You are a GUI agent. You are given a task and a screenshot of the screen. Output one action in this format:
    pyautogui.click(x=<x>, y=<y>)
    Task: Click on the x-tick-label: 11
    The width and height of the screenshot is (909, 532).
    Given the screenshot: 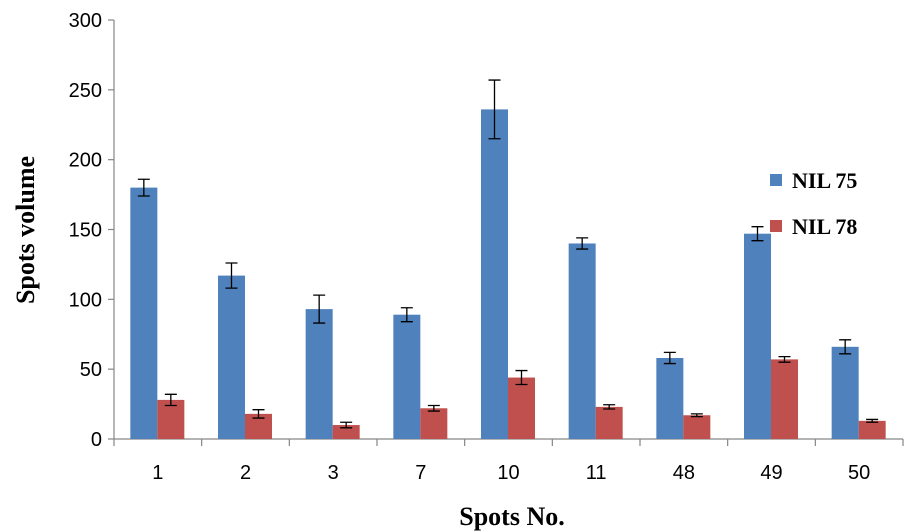 What is the action you would take?
    pyautogui.click(x=596, y=473)
    